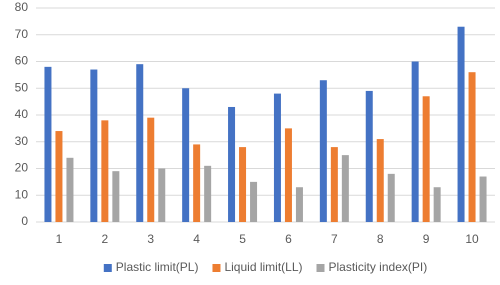 The width and height of the screenshot is (500, 285). I want to click on y-tick-label: 10, so click(22, 194).